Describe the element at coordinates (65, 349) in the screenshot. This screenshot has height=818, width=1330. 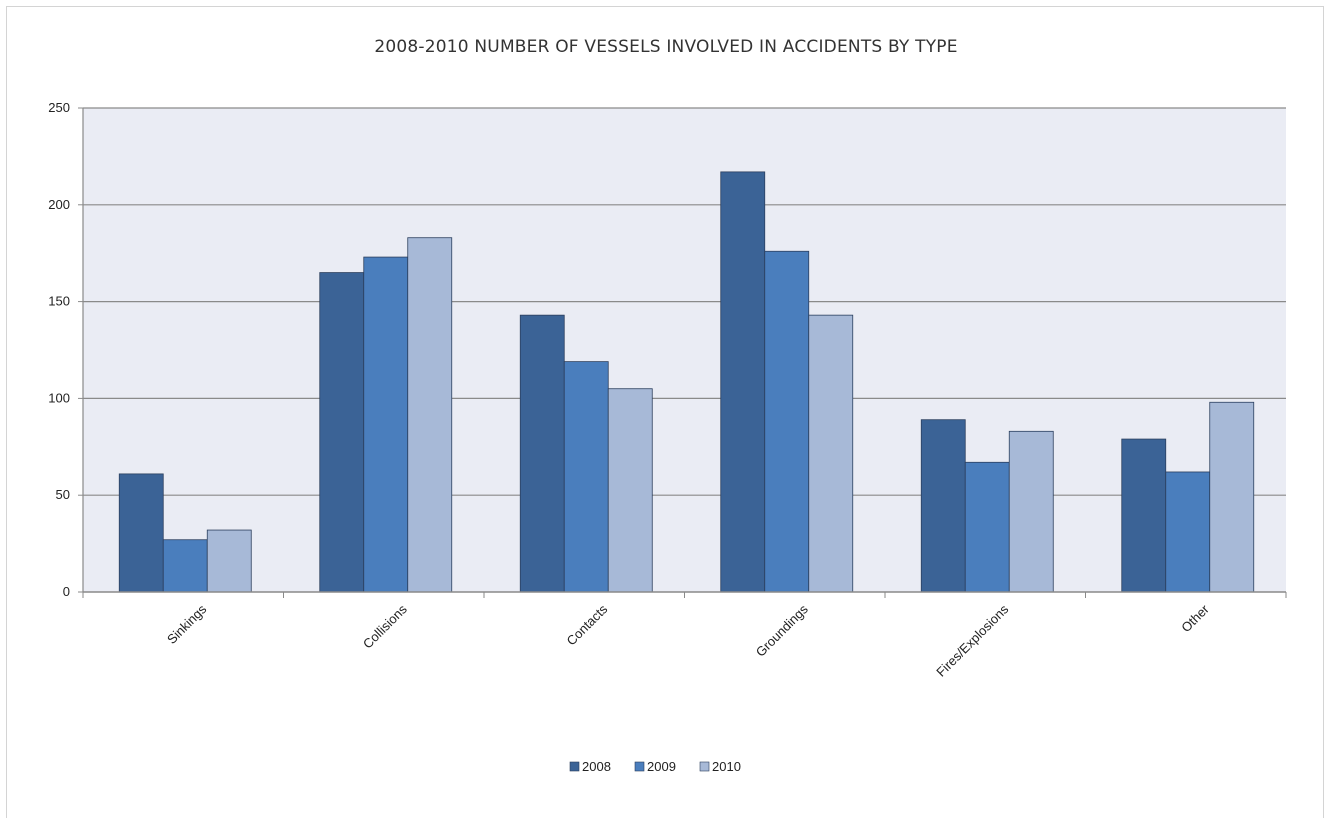
I see `y-axis-ticks: 0 50 100 150 200 250` at that location.